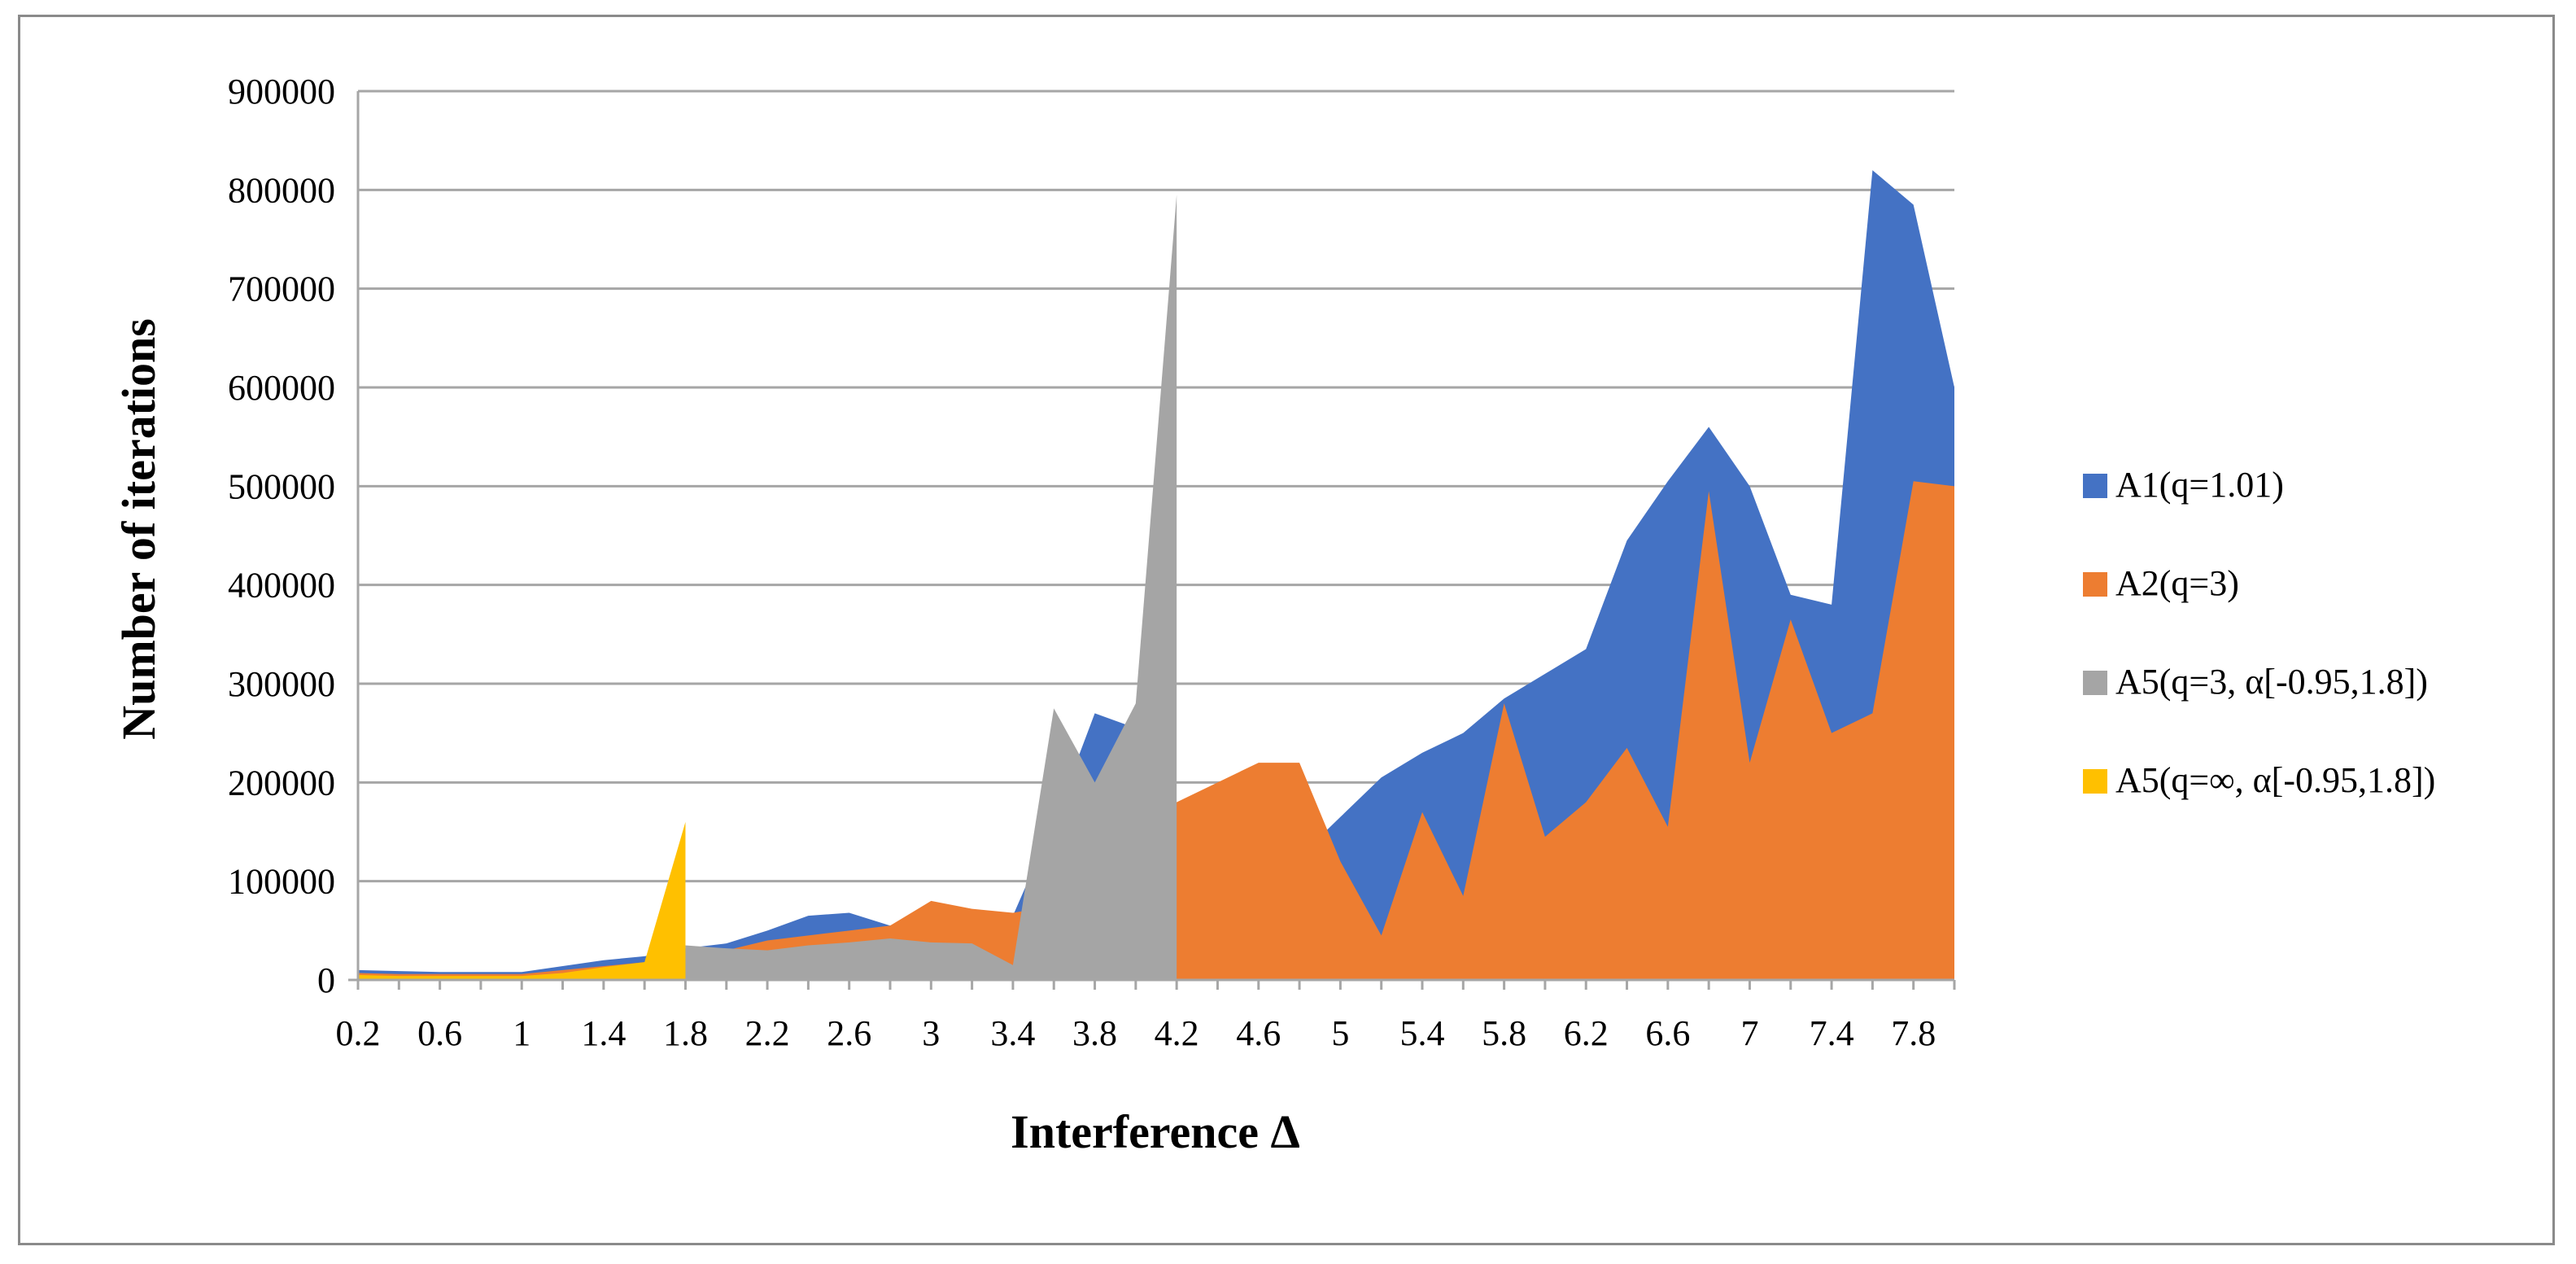 This screenshot has width=2576, height=1264. What do you see at coordinates (767, 1033) in the screenshot?
I see `x-tick-label: 2.2` at bounding box center [767, 1033].